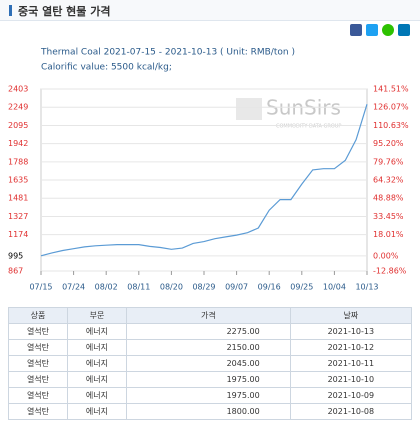 The width and height of the screenshot is (420, 431). Describe the element at coordinates (308, 127) in the screenshot. I see `watermark-sub: COMMODITY DATA GROUP` at that location.